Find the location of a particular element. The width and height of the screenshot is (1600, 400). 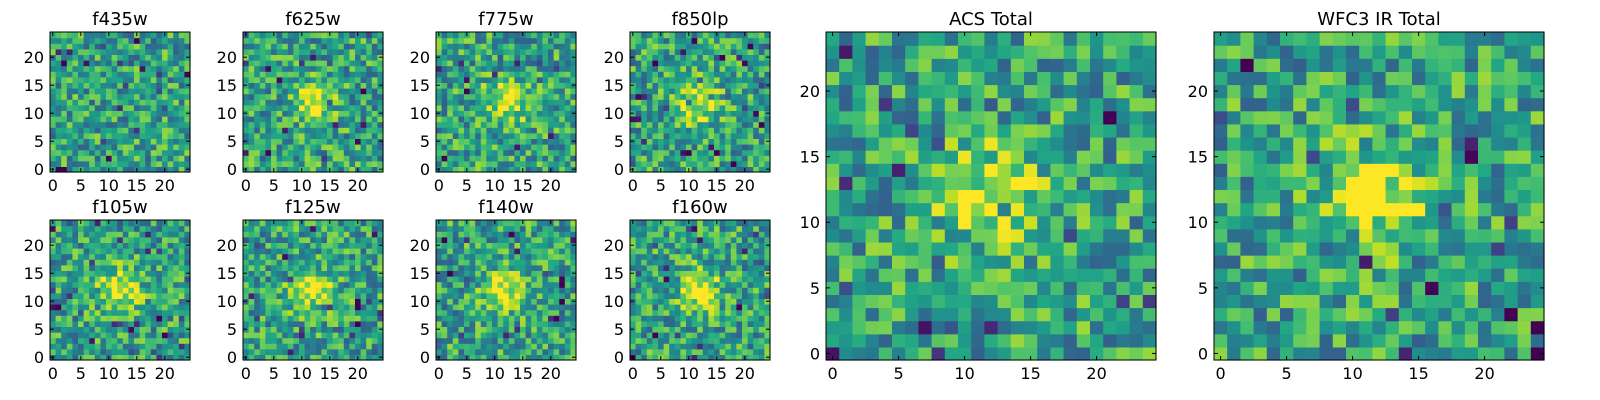

y-tick-label: 0 is located at coordinates (619, 169).